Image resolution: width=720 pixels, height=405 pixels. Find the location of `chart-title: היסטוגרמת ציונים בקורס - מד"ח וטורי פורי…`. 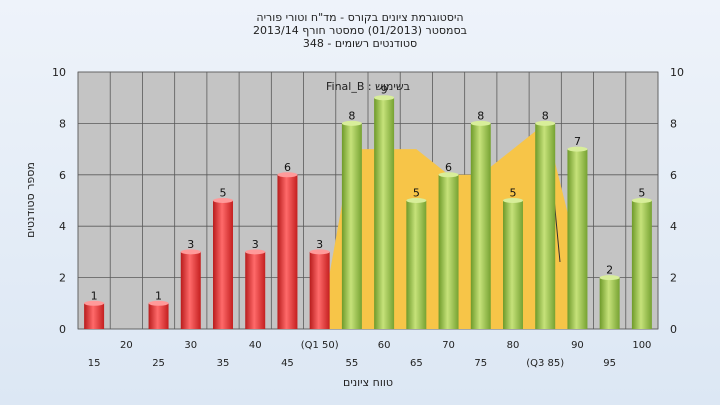

chart-title: היסטוגרמת ציונים בקורס - מד"ח וטורי פורי… is located at coordinates (360, 30).